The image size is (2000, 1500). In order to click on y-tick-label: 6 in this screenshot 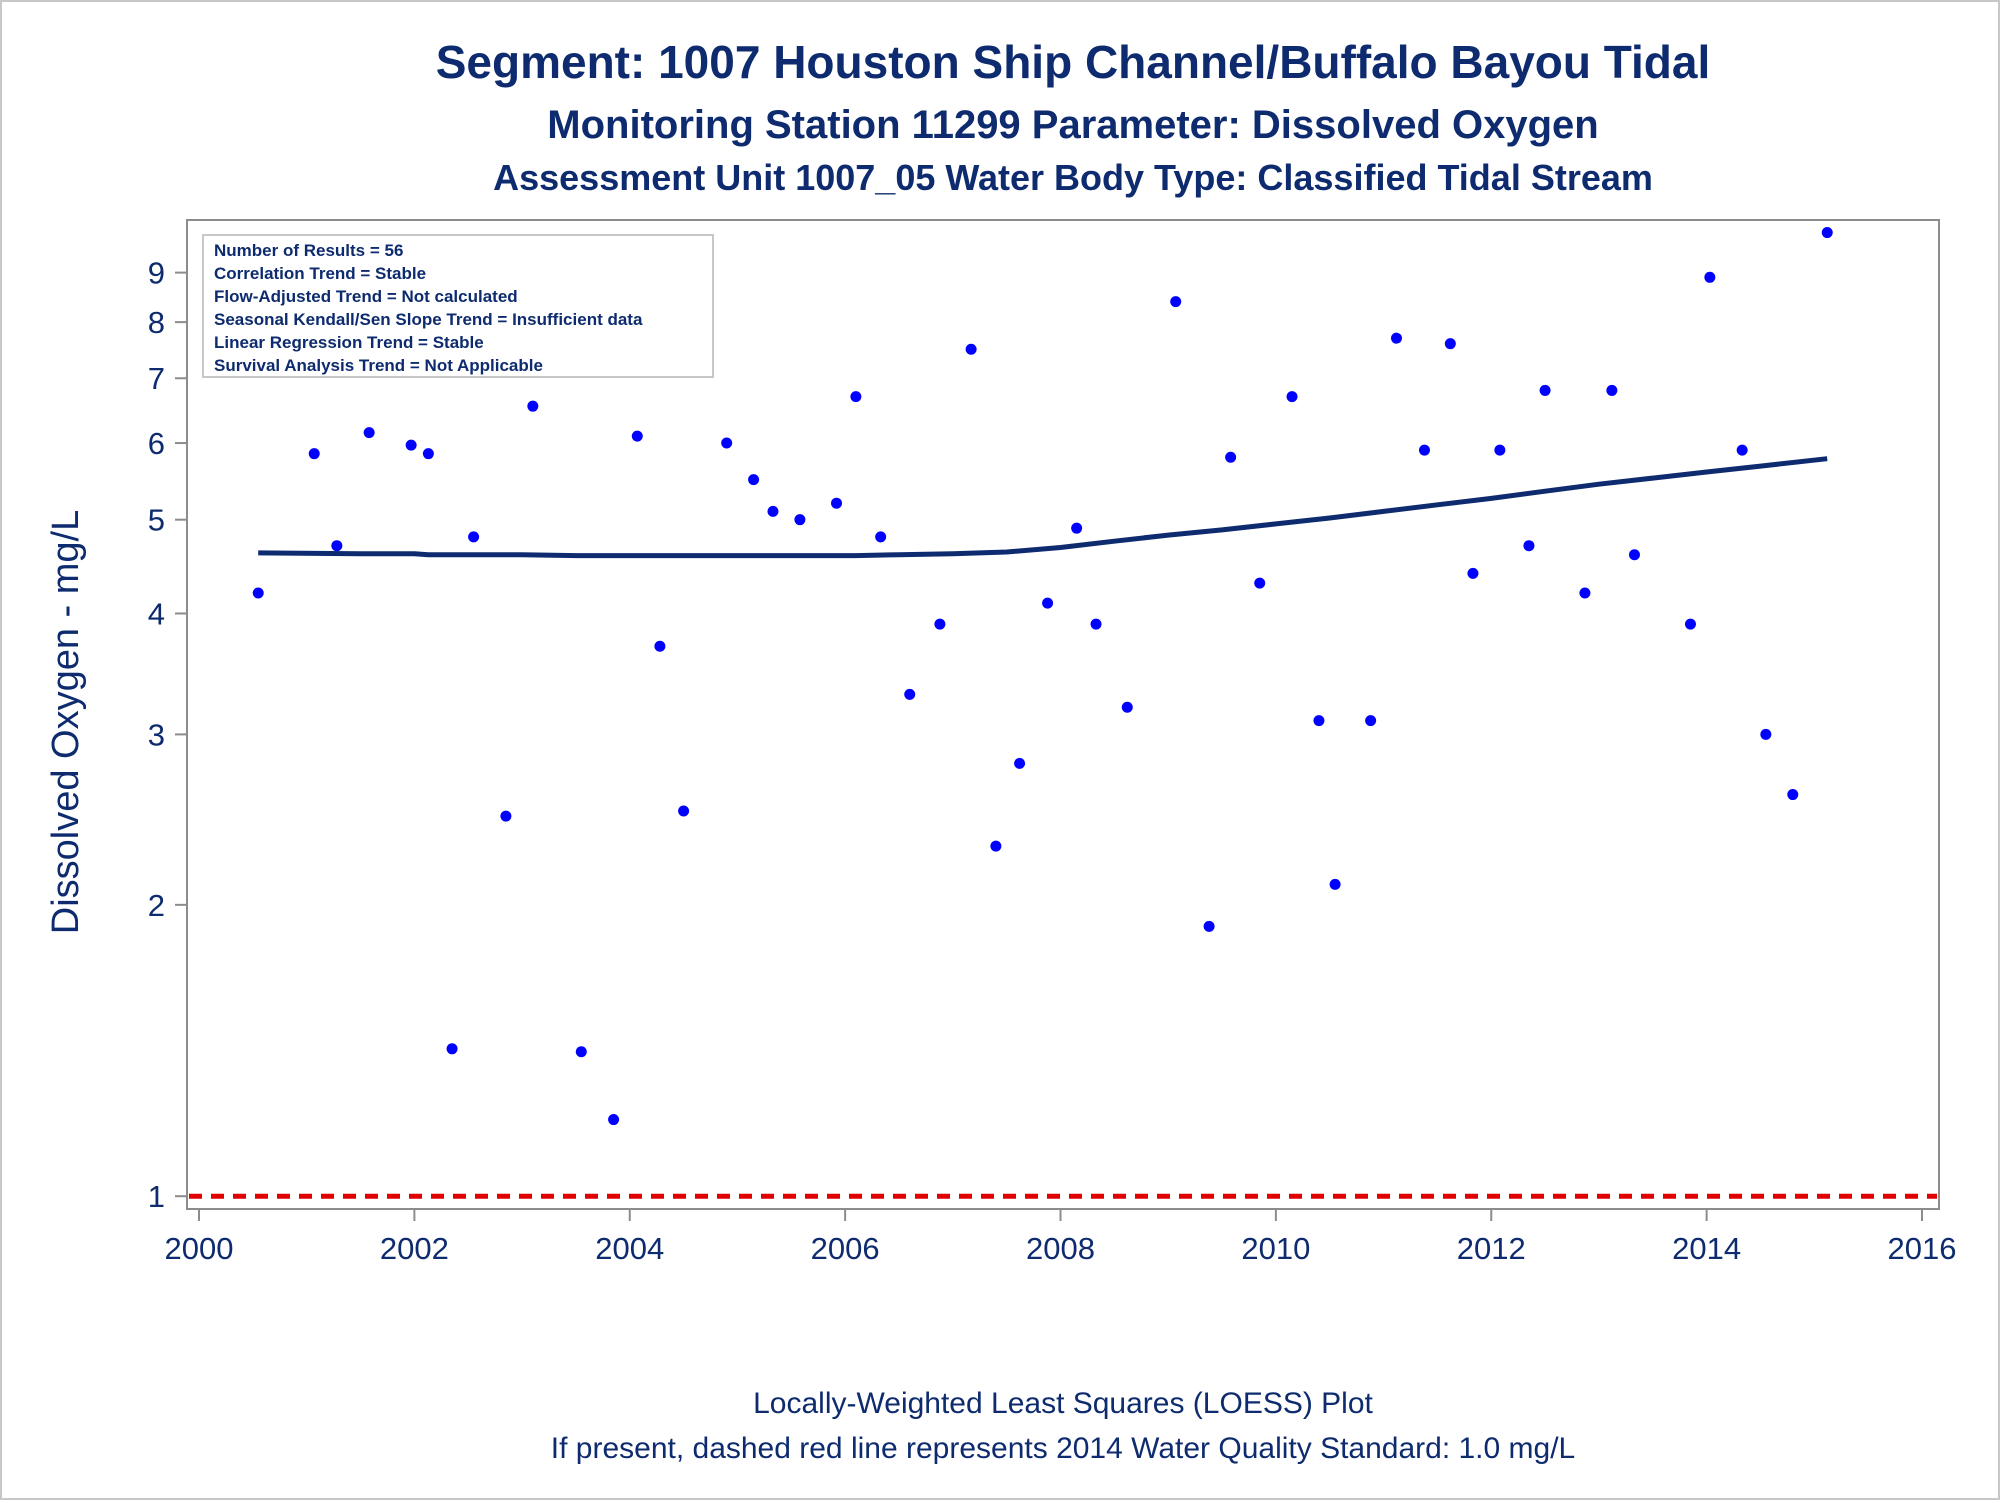, I will do `click(156, 443)`.